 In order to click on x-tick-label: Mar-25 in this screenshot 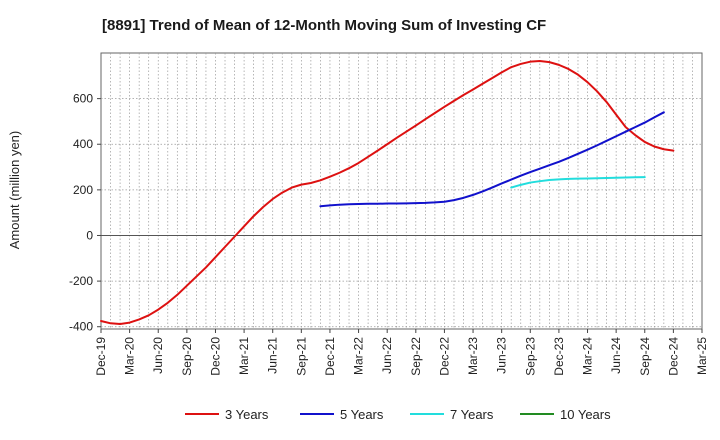, I will do `click(702, 356)`.